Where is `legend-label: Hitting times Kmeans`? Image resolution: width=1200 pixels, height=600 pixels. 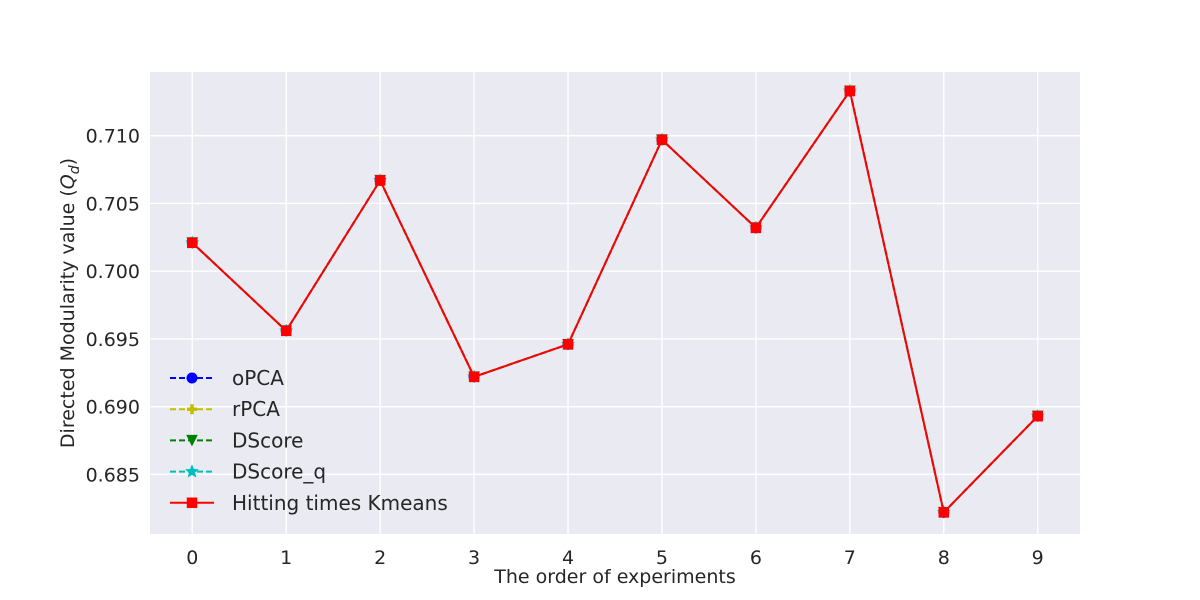
legend-label: Hitting times Kmeans is located at coordinates (340, 503).